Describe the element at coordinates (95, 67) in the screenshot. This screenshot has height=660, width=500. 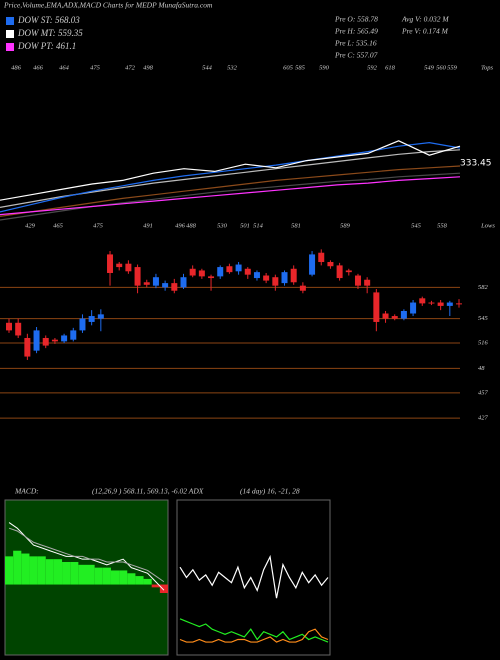
I see `top-label: 475` at that location.